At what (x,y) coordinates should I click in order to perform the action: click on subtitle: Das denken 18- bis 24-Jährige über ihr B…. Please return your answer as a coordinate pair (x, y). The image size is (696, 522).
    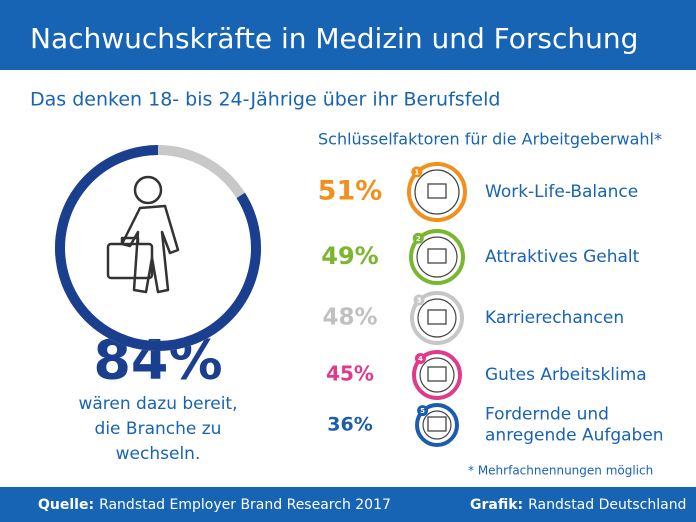
    Looking at the image, I should click on (265, 100).